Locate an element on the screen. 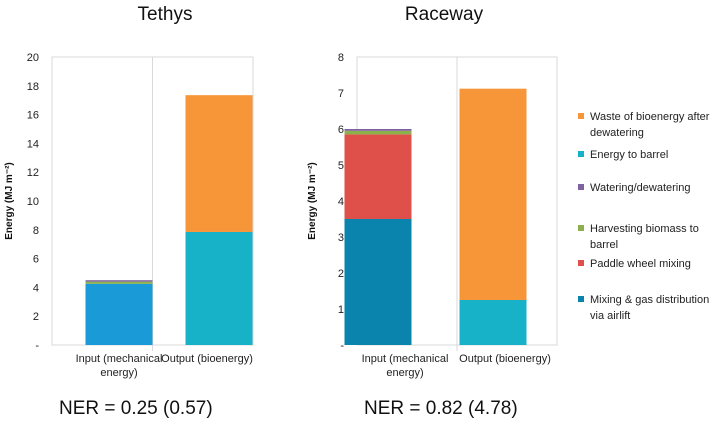 Image resolution: width=713 pixels, height=422 pixels. chart-title: Tethys is located at coordinates (165, 14).